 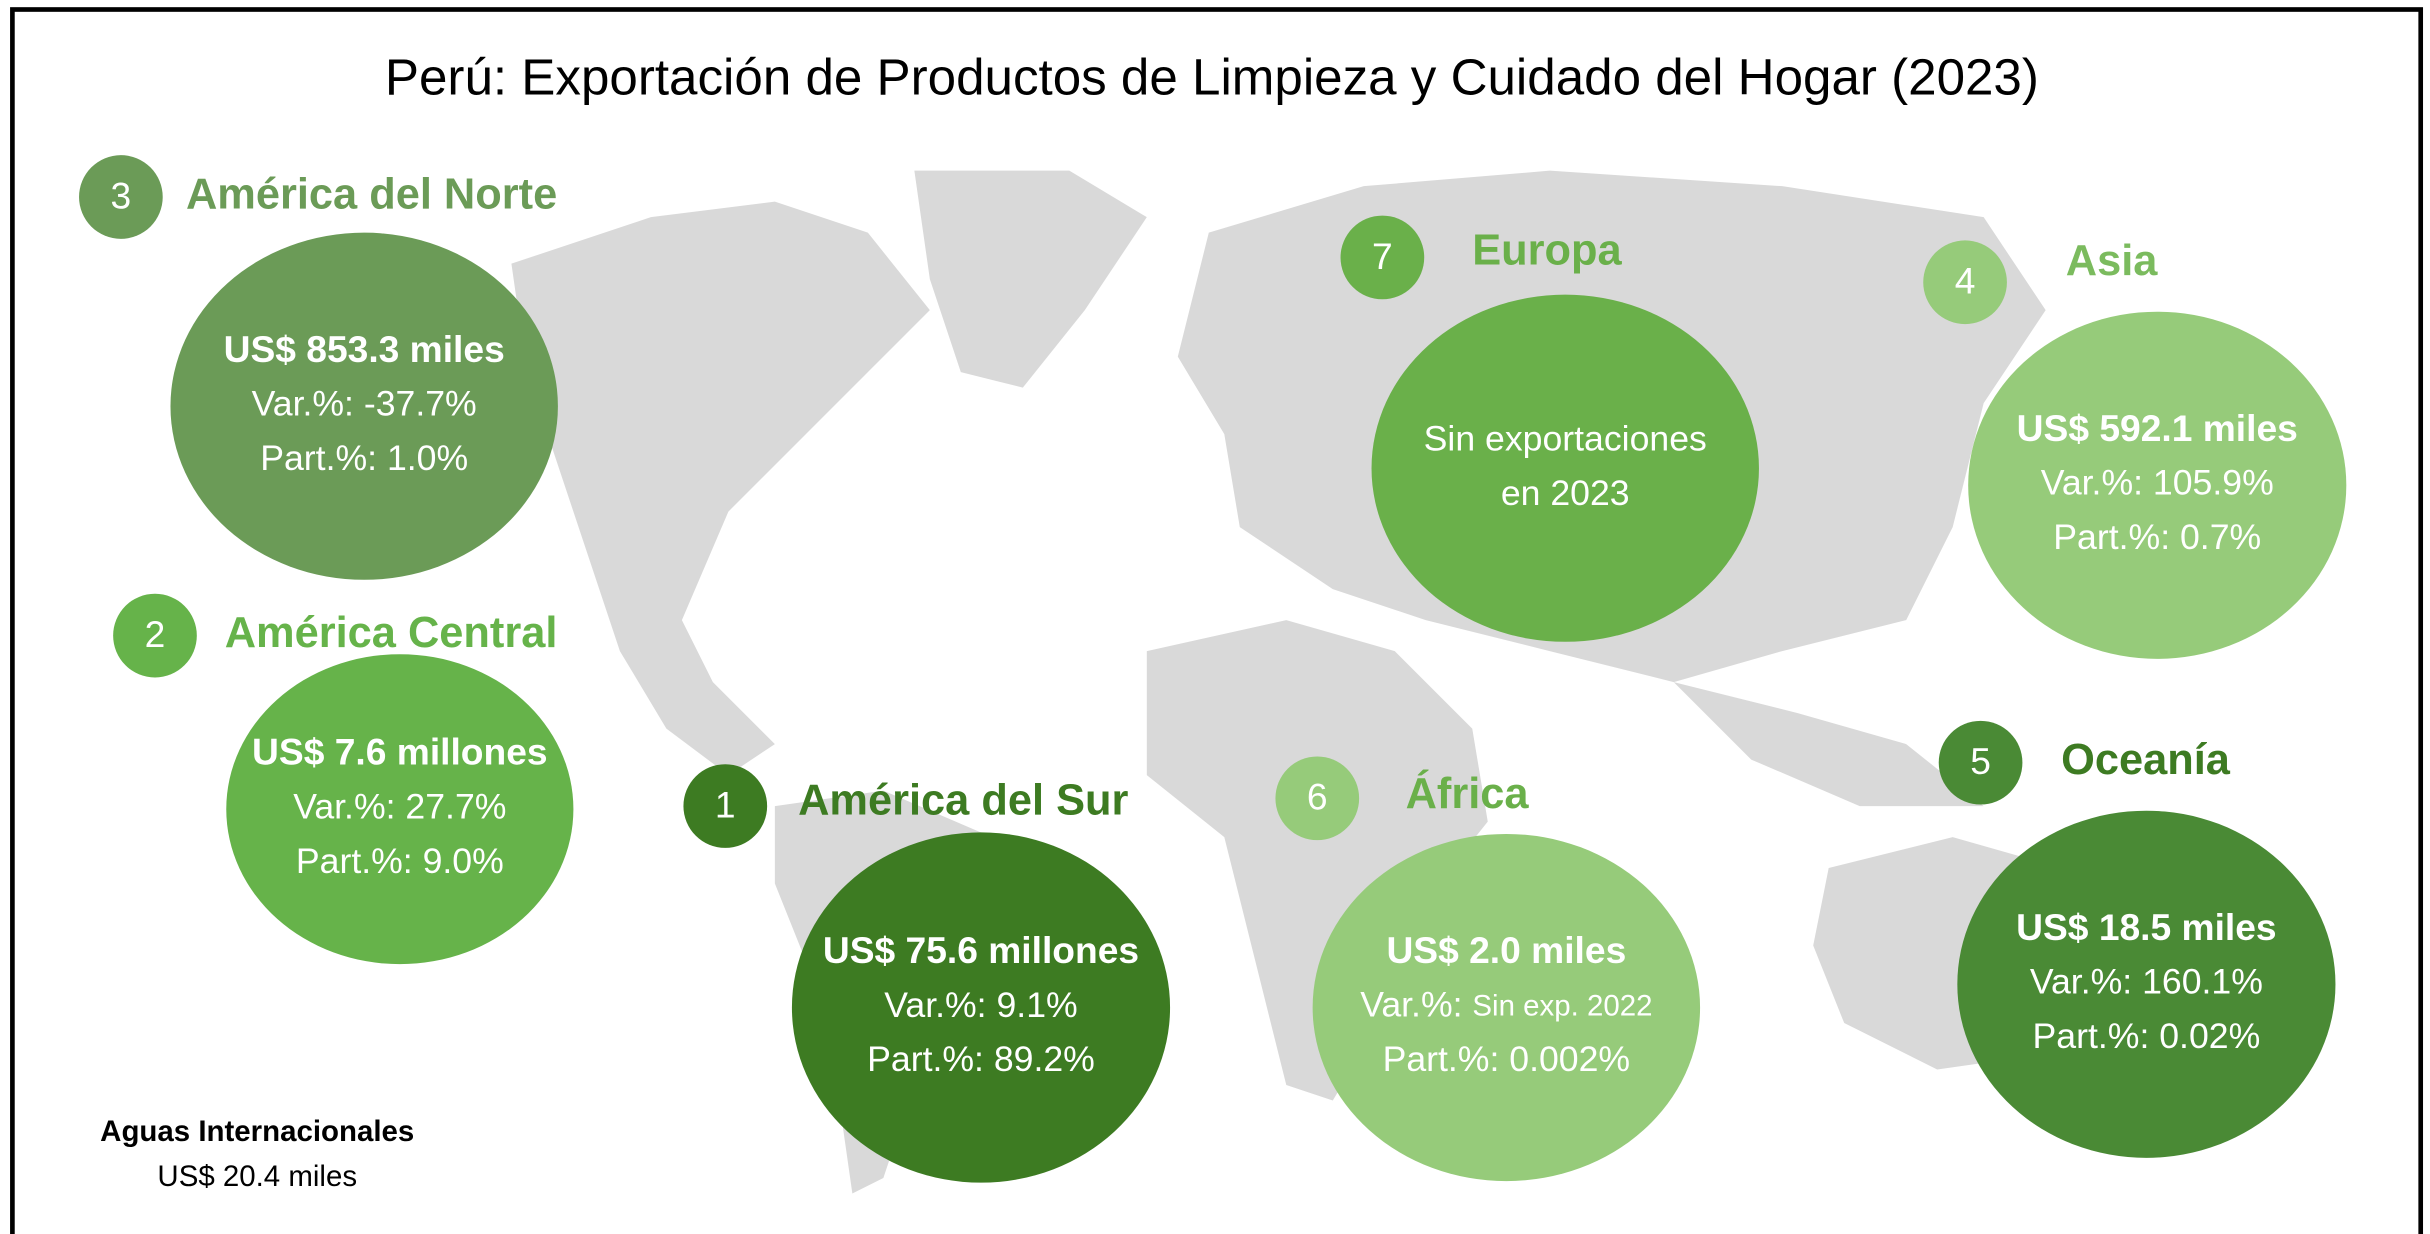 What do you see at coordinates (2146, 927) in the screenshot?
I see `region-value: US$ 18.5 miles` at bounding box center [2146, 927].